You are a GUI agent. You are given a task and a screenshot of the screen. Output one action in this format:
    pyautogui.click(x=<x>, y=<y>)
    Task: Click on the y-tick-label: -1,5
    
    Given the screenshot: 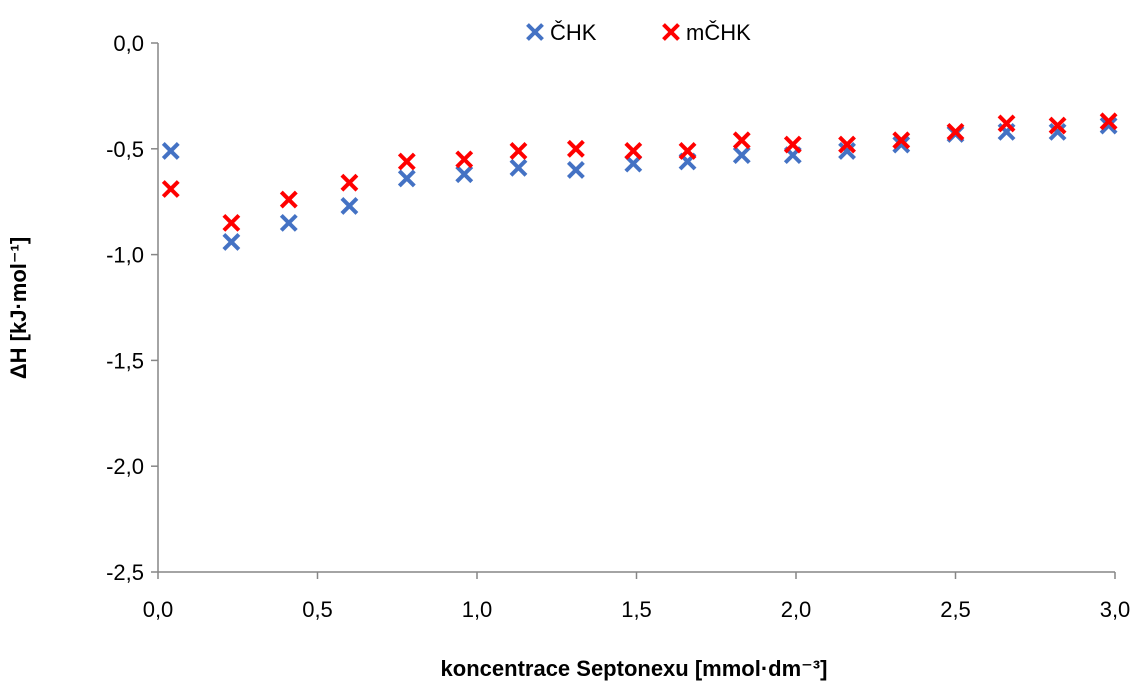 What is the action you would take?
    pyautogui.click(x=125, y=360)
    